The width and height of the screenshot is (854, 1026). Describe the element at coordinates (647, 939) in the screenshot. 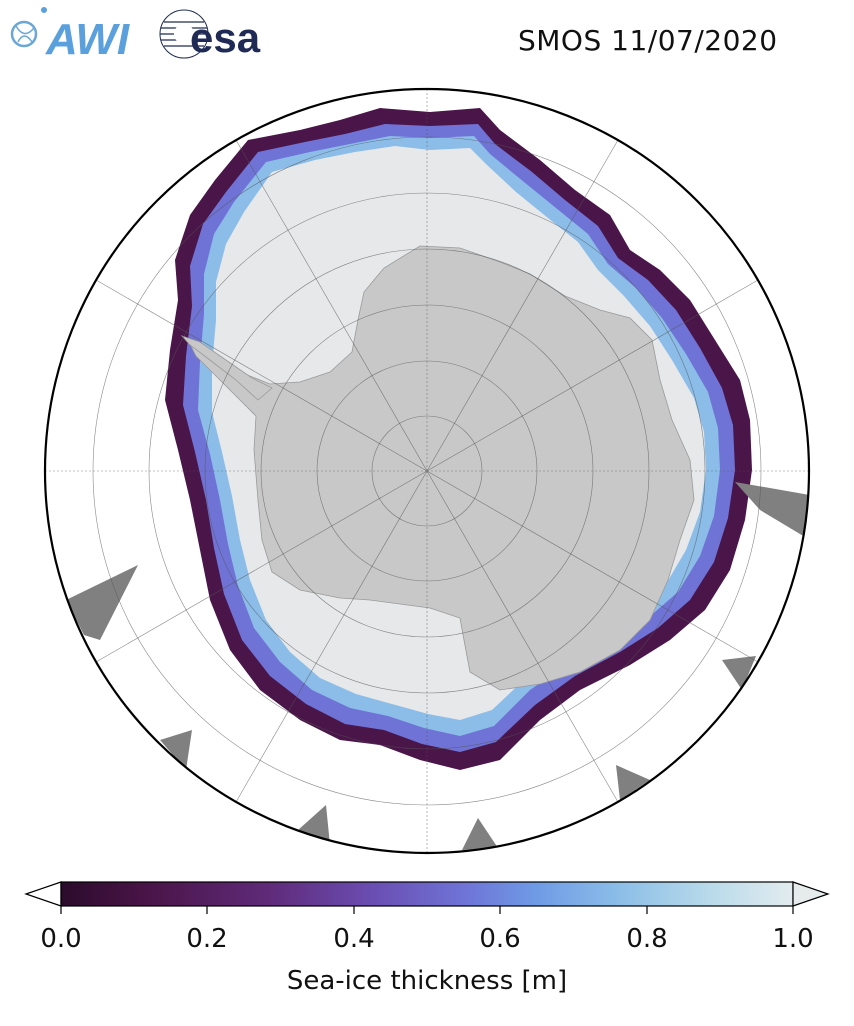

I see `colorbar-tick-label: 0.8` at that location.